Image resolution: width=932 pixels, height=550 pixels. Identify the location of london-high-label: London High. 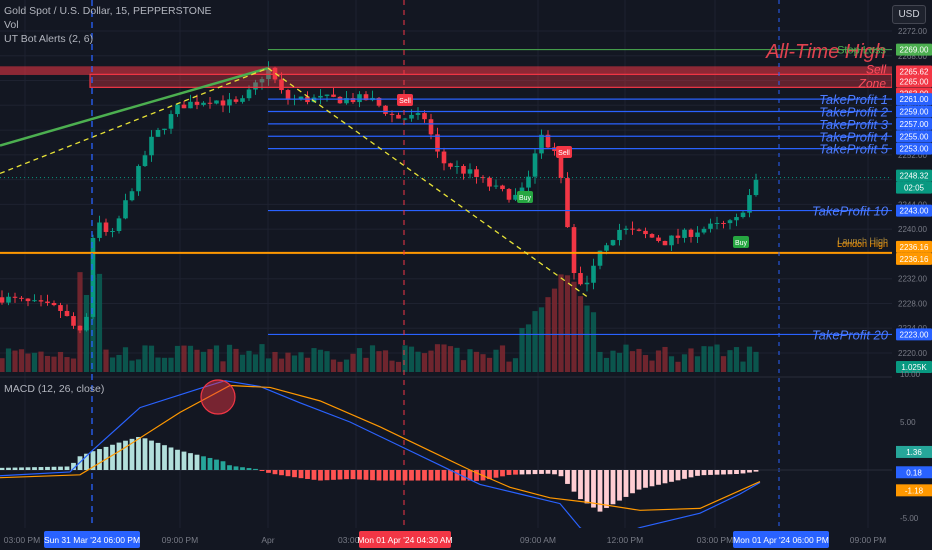
(862, 244).